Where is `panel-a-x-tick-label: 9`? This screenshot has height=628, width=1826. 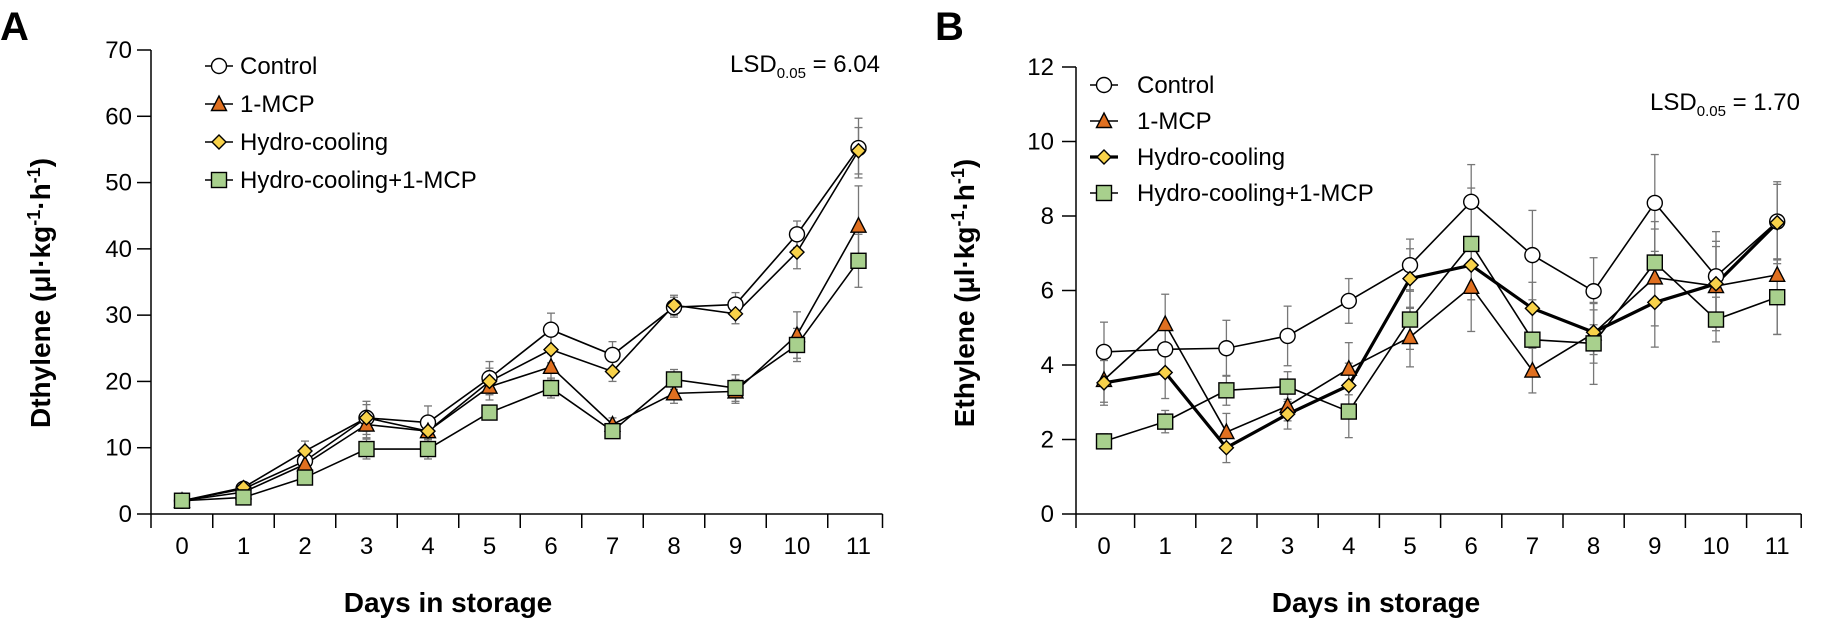
panel-a-x-tick-label: 9 is located at coordinates (735, 546).